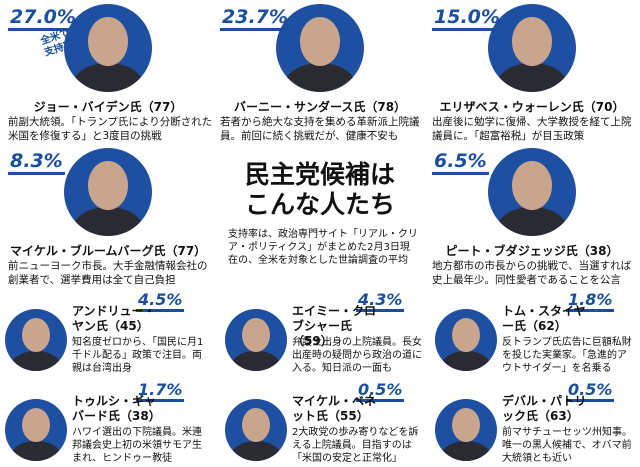 This screenshot has height=467, width=640. What do you see at coordinates (357, 355) in the screenshot?
I see `description: 弁護士出身の上院議員。長女出産時の疑問から政治の道に入る。知日派の一面も` at bounding box center [357, 355].